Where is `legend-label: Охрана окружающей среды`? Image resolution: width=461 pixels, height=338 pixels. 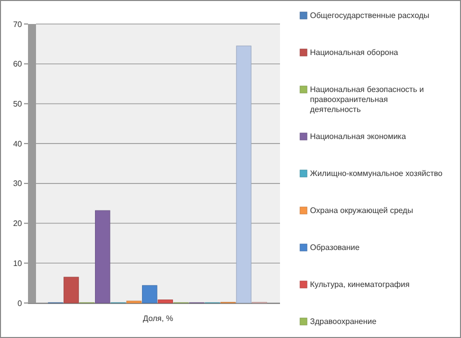
legend-label: Охрана окружающей среды is located at coordinates (362, 210).